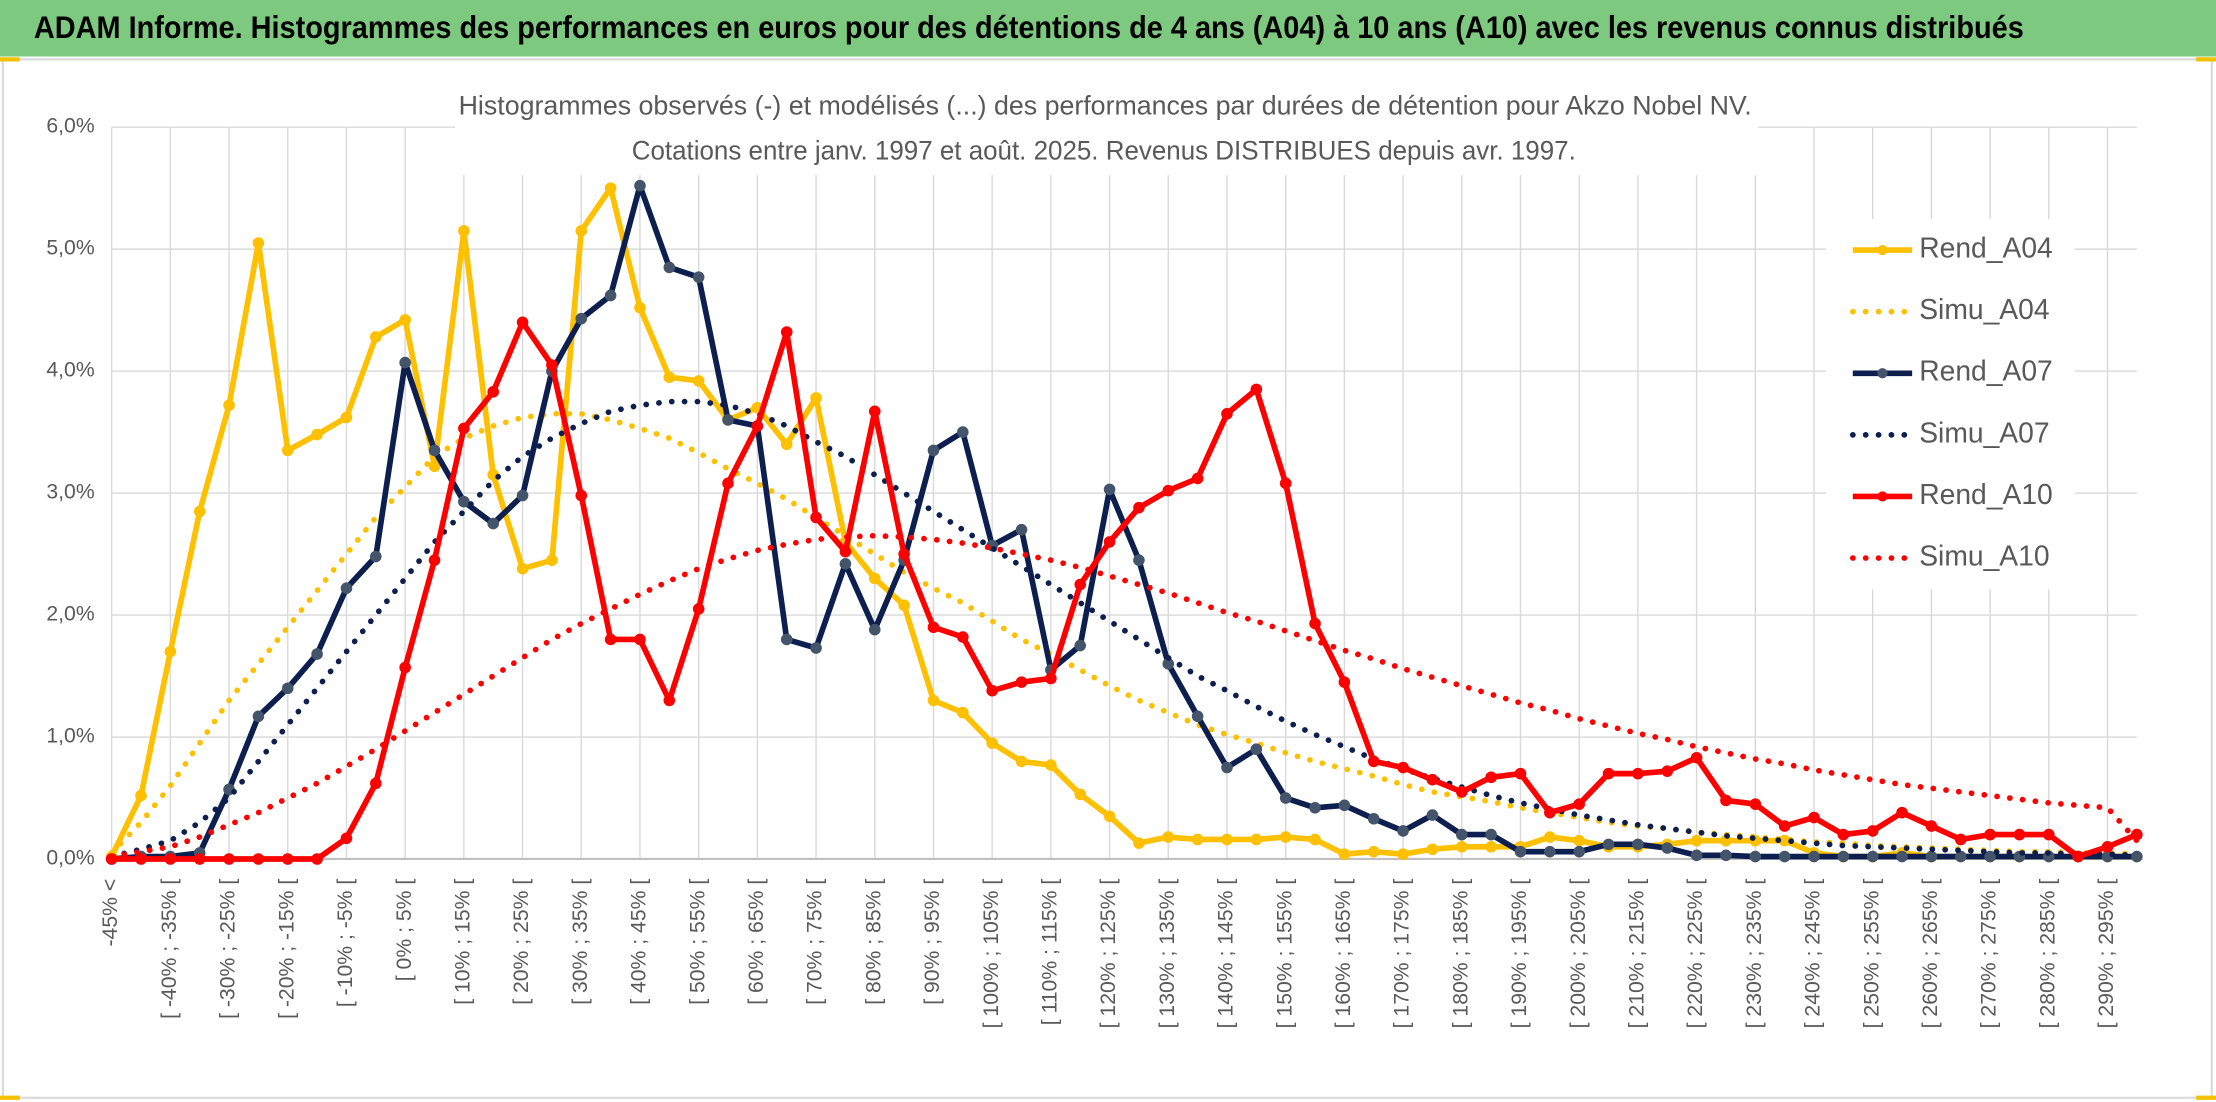  I want to click on x-tick-label: [ 100% ; 105% [, so click(991, 954).